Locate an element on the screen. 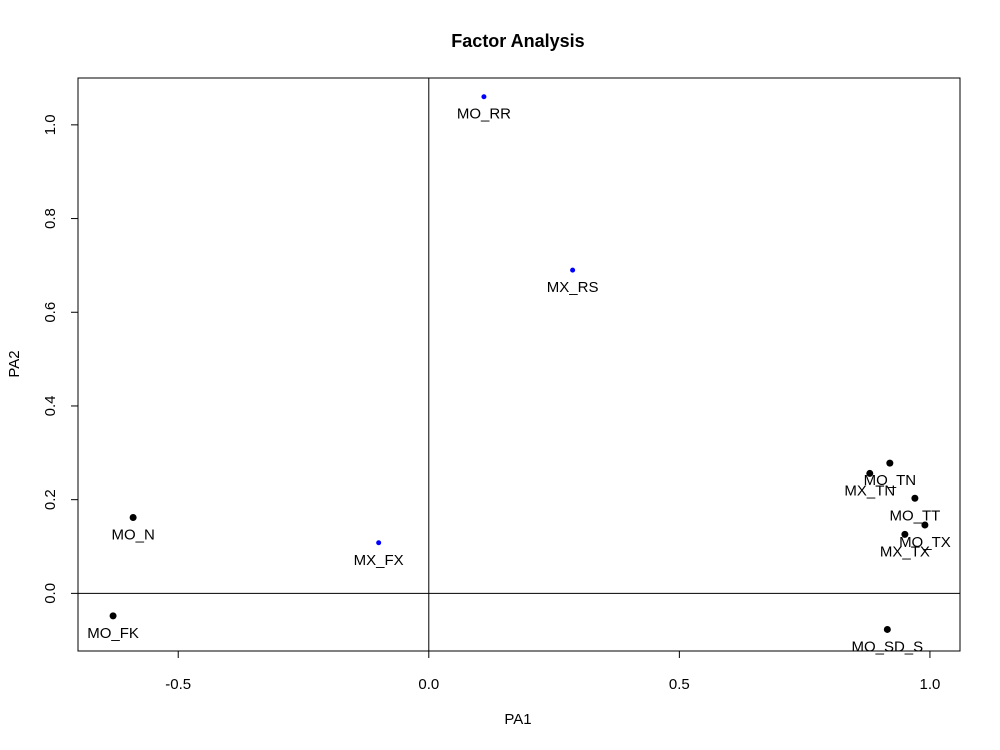  x-tick-label: 0.5 is located at coordinates (679, 684).